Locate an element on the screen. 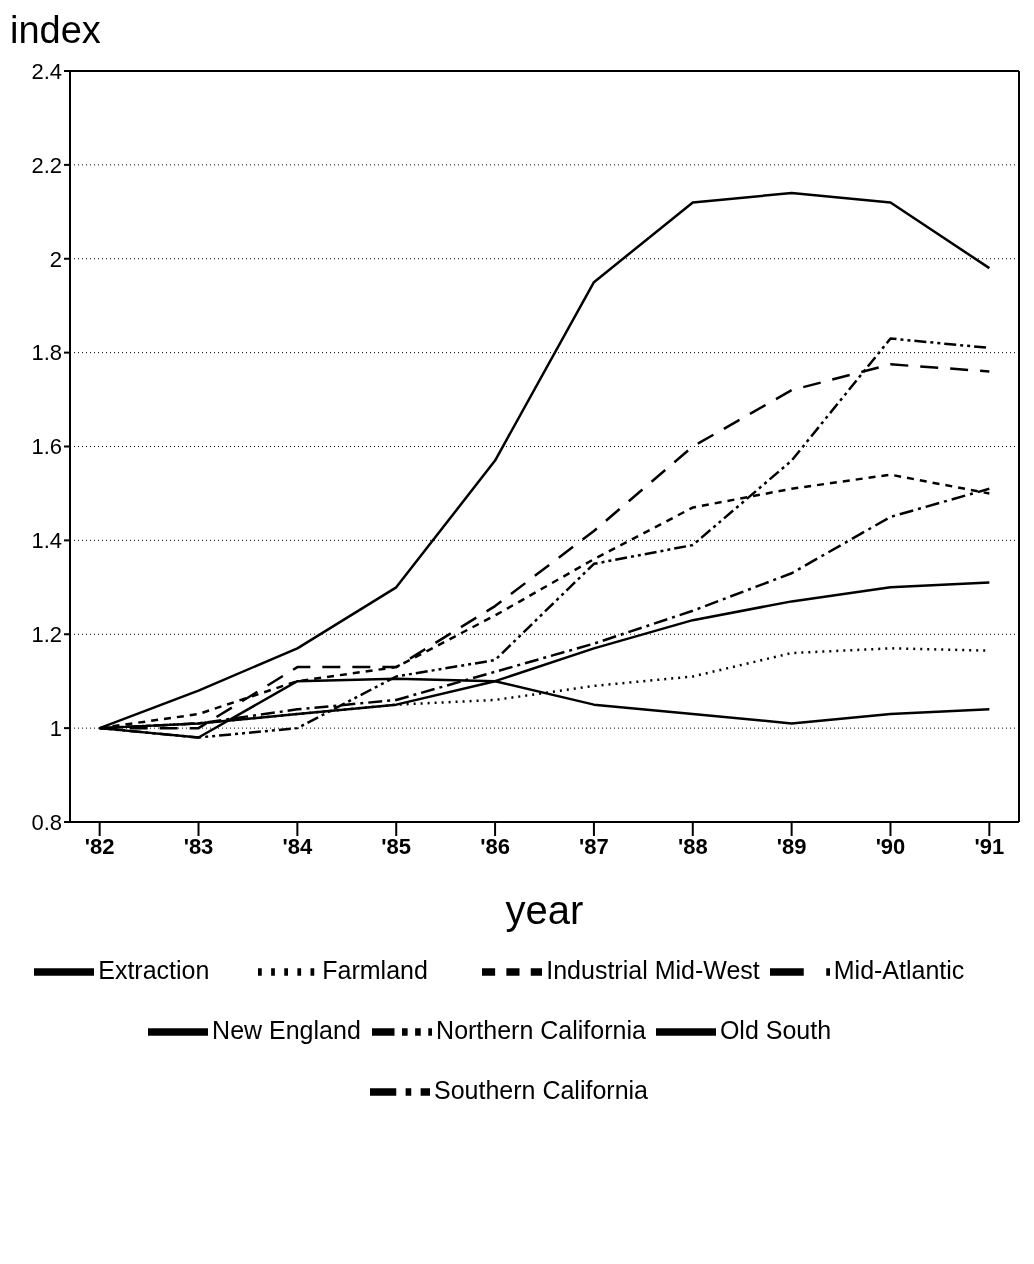 This screenshot has height=1264, width=1034. y-tick-label: 2.2 is located at coordinates (46, 165).